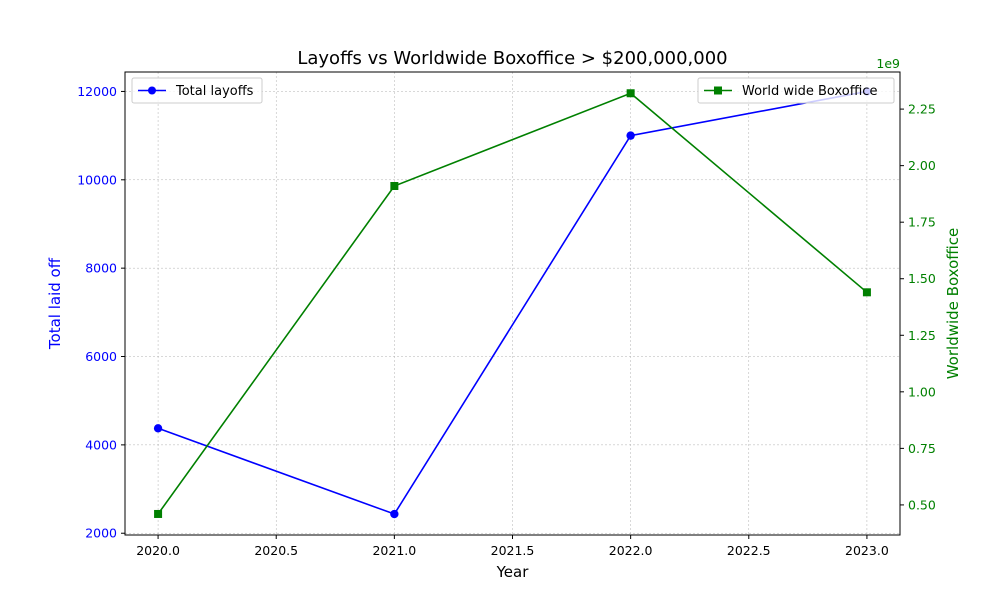 Image resolution: width=1000 pixels, height=600 pixels. What do you see at coordinates (922, 165) in the screenshot?
I see `y-right-tick-label: 2.00` at bounding box center [922, 165].